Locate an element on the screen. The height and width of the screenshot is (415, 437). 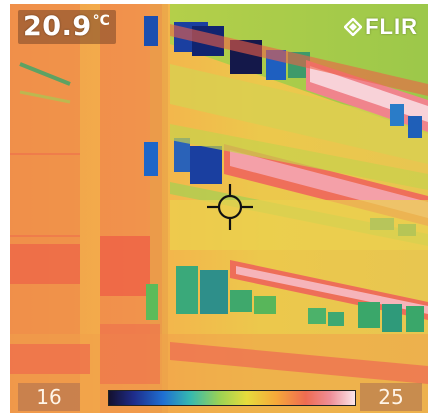
flir-logo: FLIR is located at coordinates (381, 27).